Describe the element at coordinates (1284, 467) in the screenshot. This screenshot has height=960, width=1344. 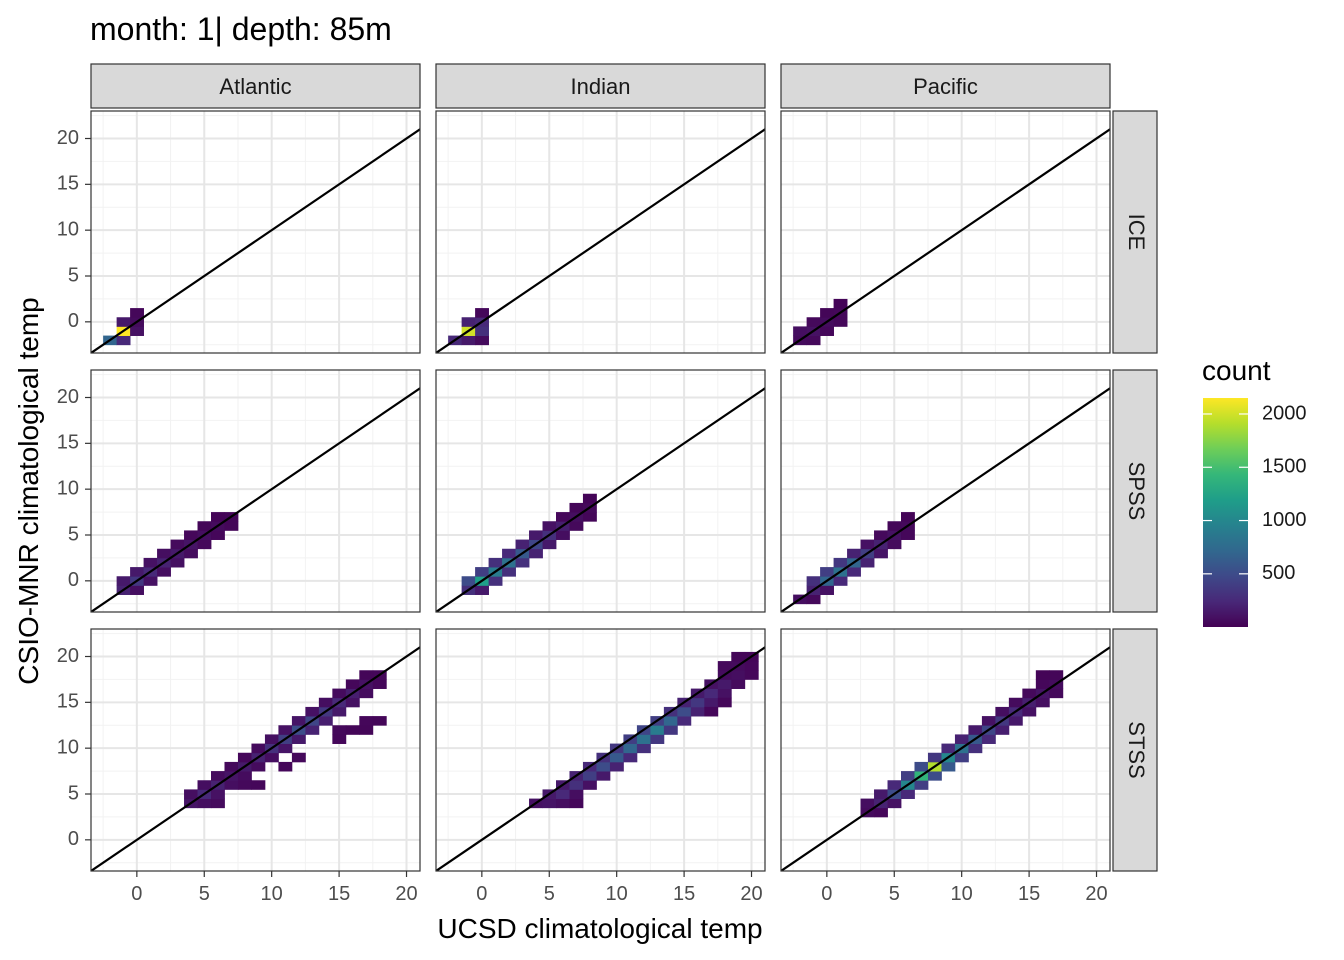
I see `legend-tick-label: 1500` at that location.